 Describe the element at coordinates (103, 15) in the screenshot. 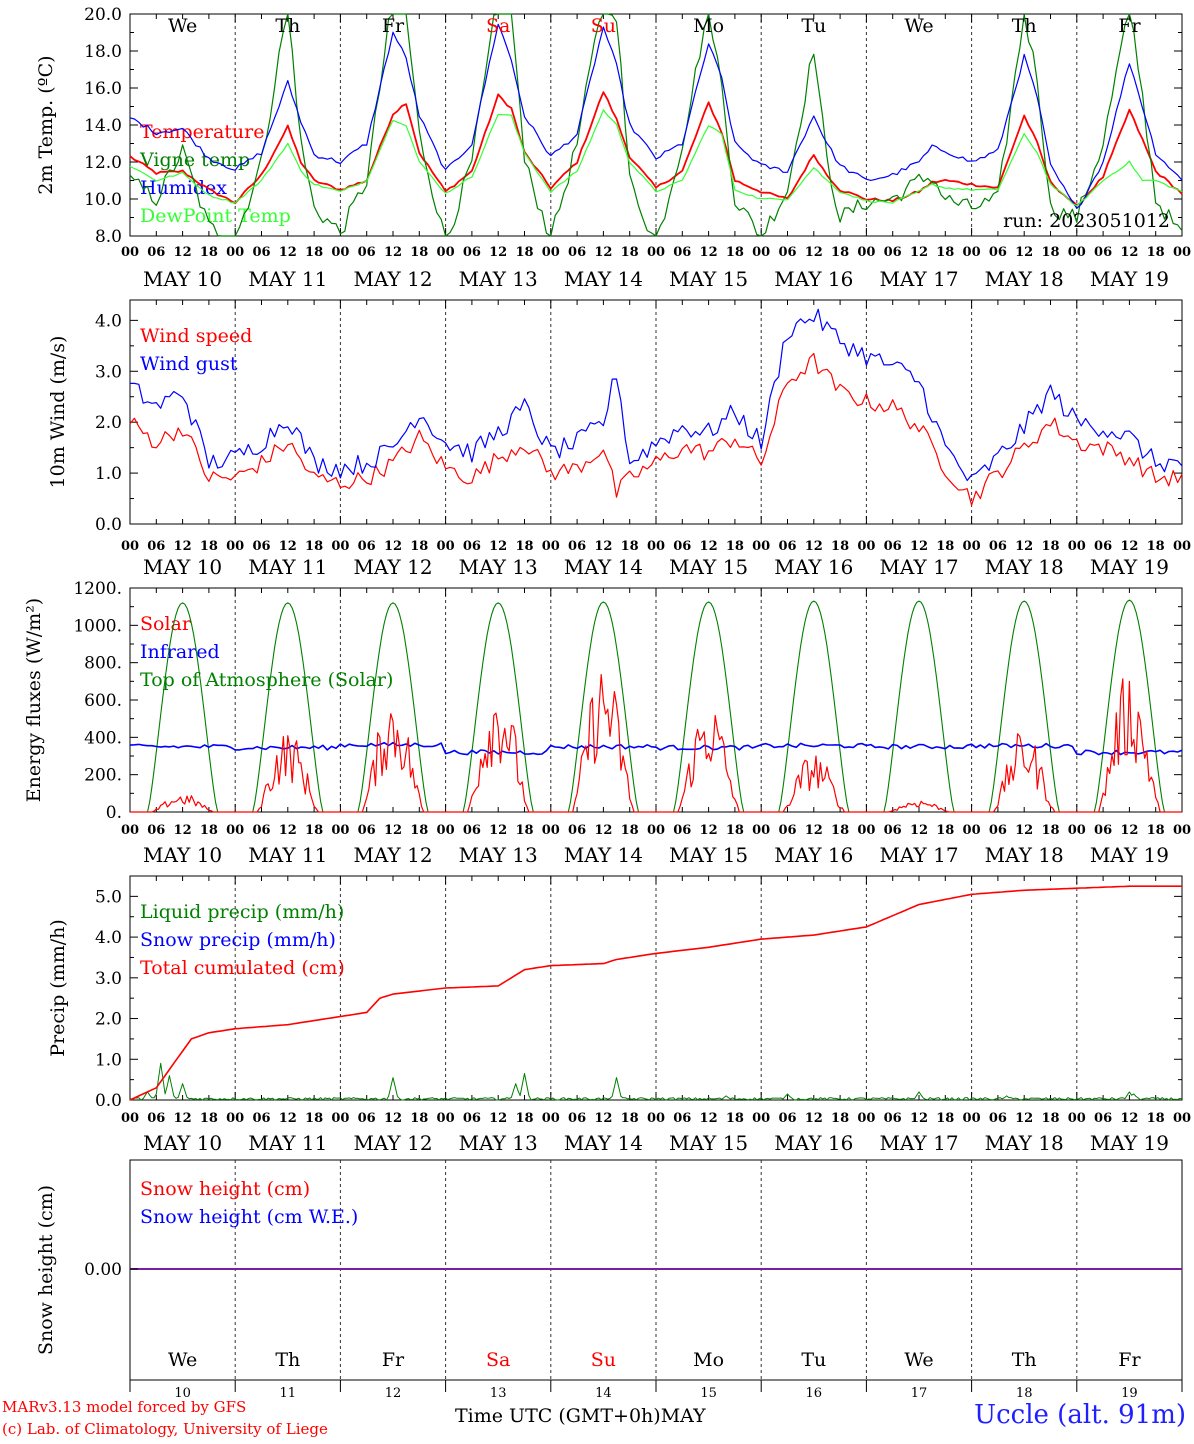

I see `y-tick-label: 20.0` at that location.